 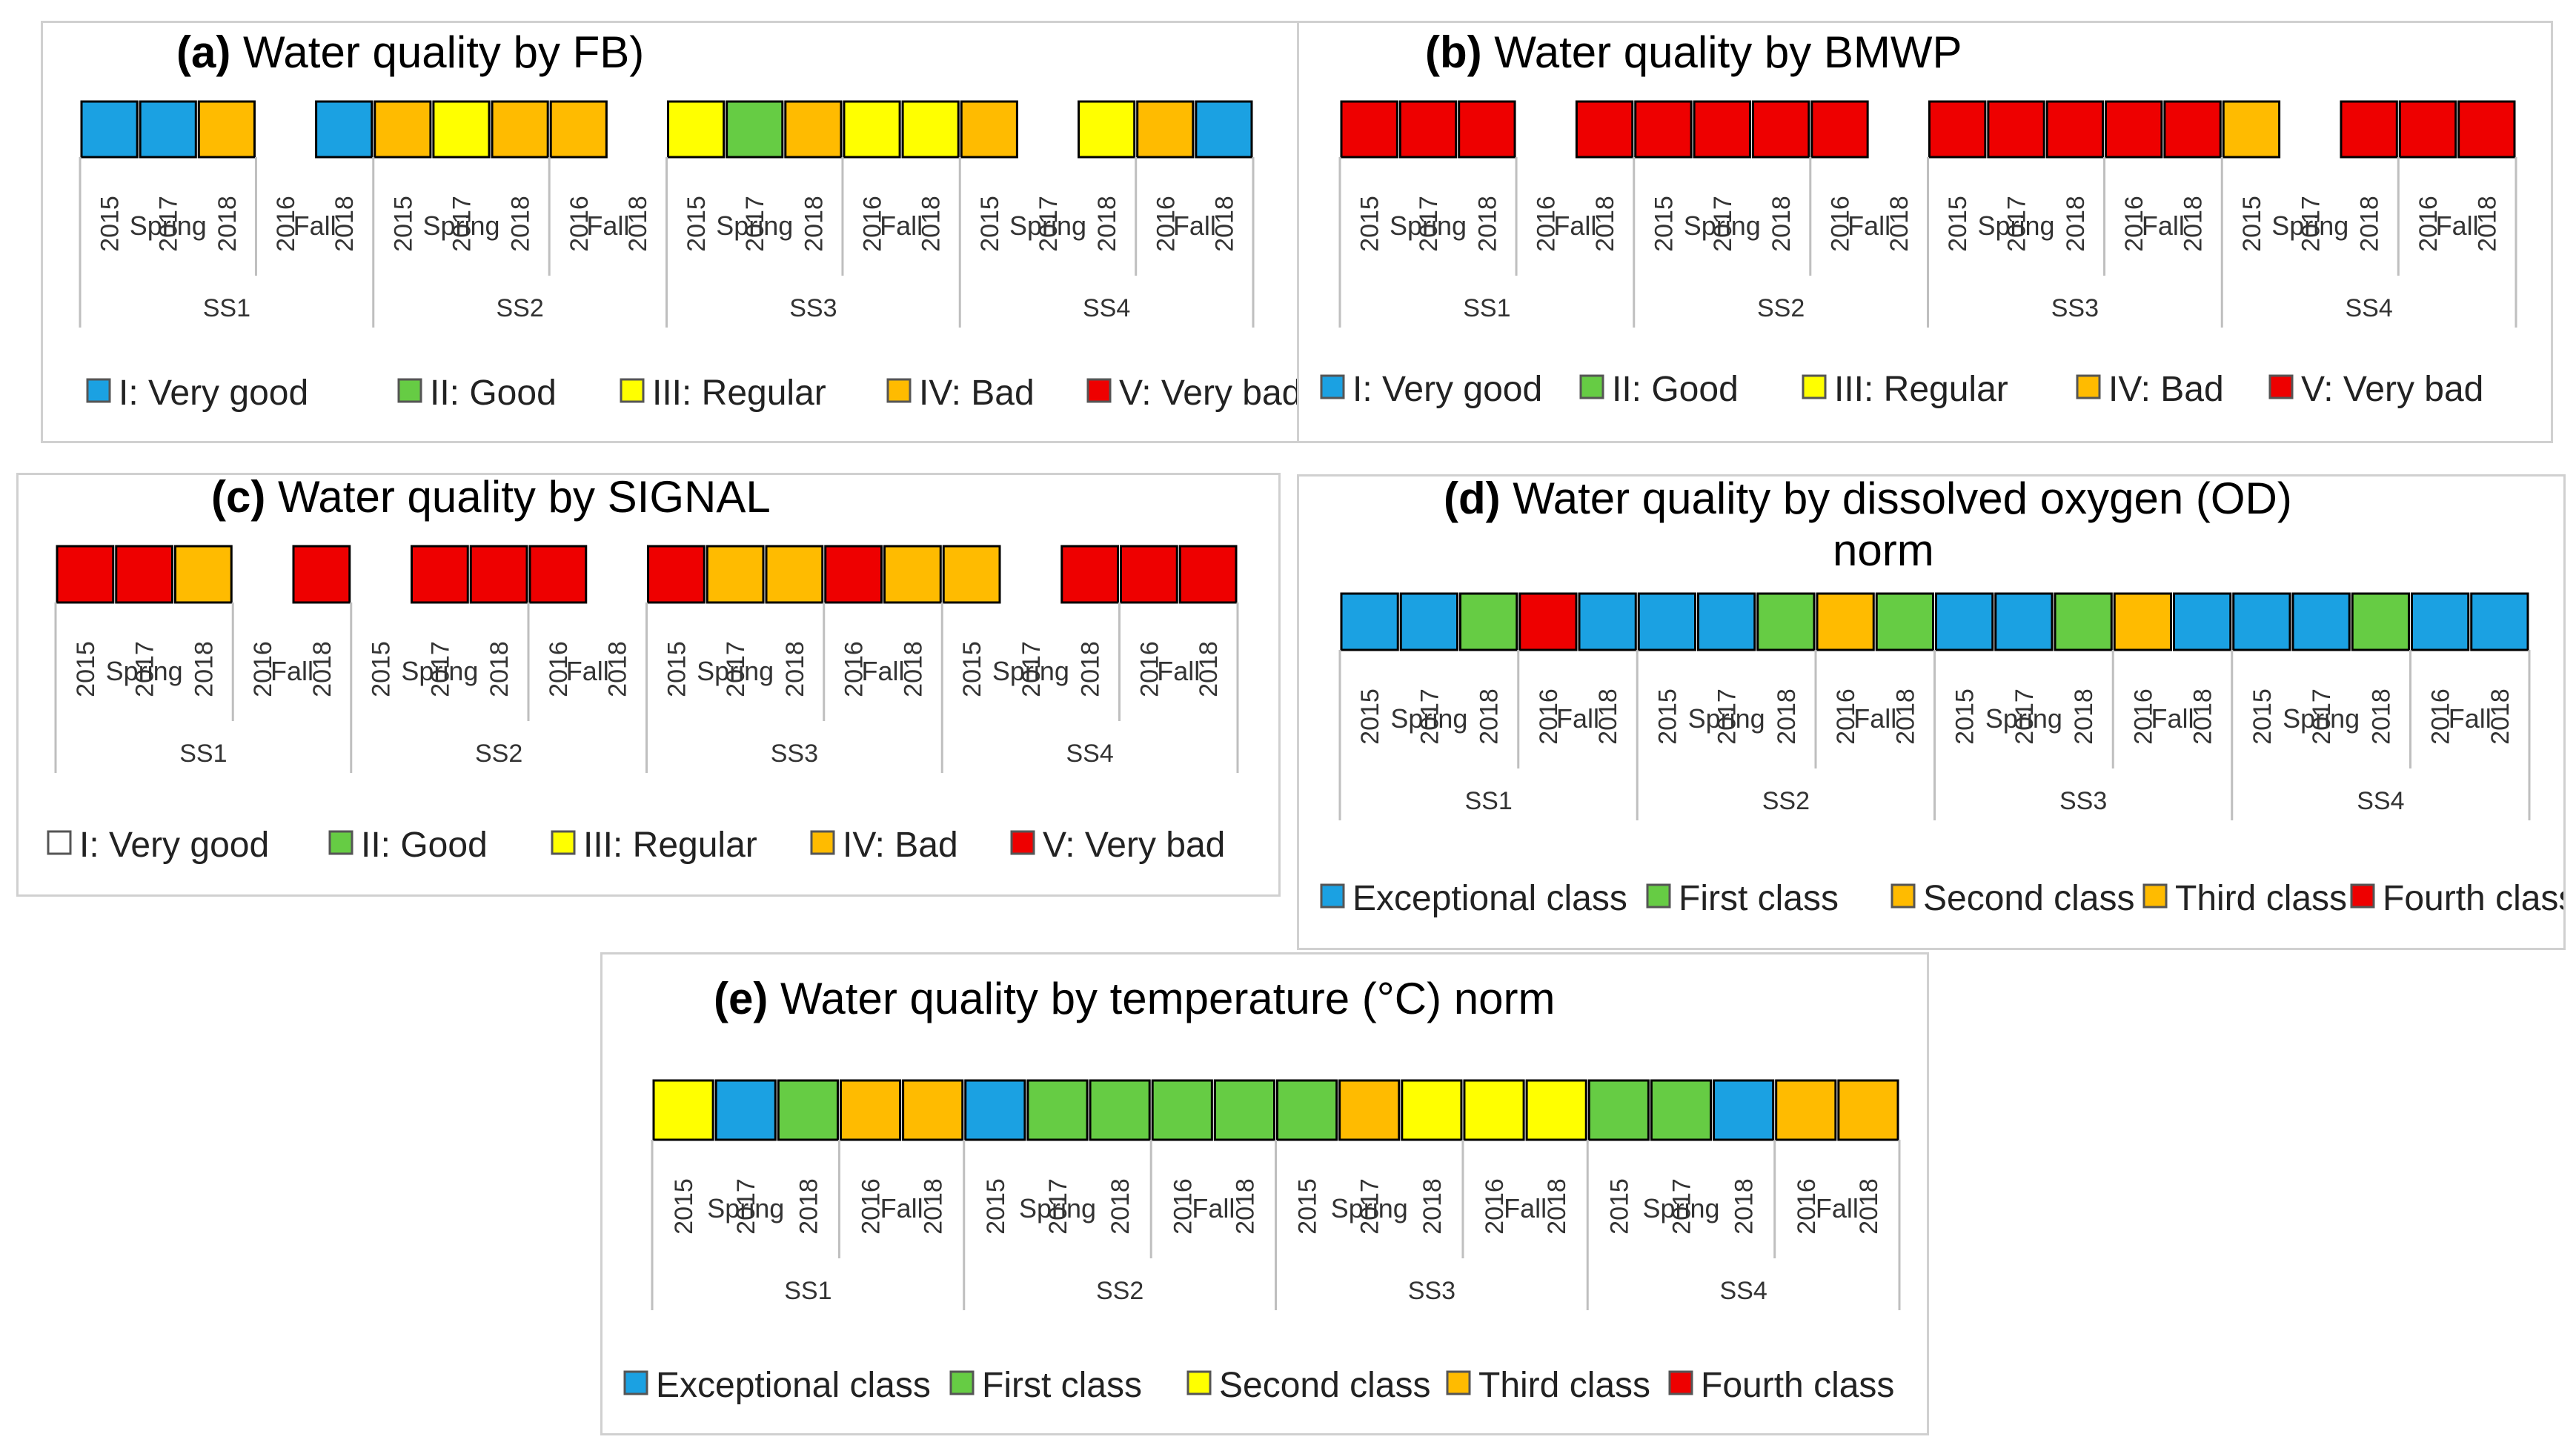 I want to click on chart-title: (a) Water quality by FB), so click(x=410, y=52).